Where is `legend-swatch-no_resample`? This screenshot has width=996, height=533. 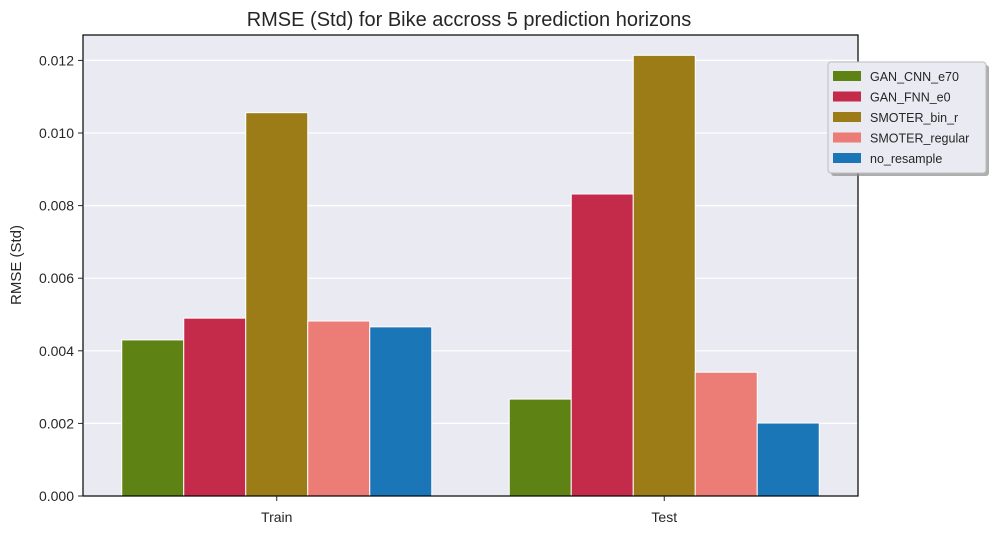
legend-swatch-no_resample is located at coordinates (847, 158).